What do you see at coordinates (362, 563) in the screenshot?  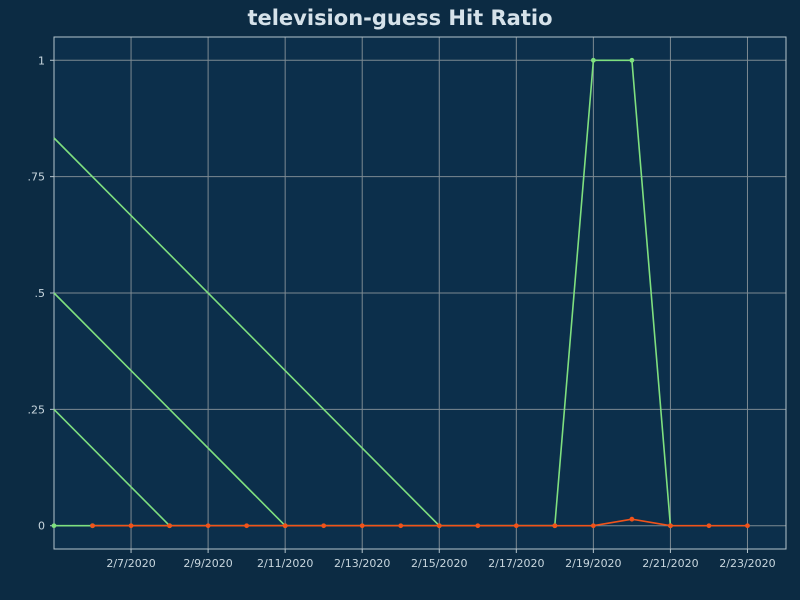 I see `x-tick-label: 2/13/2020` at bounding box center [362, 563].